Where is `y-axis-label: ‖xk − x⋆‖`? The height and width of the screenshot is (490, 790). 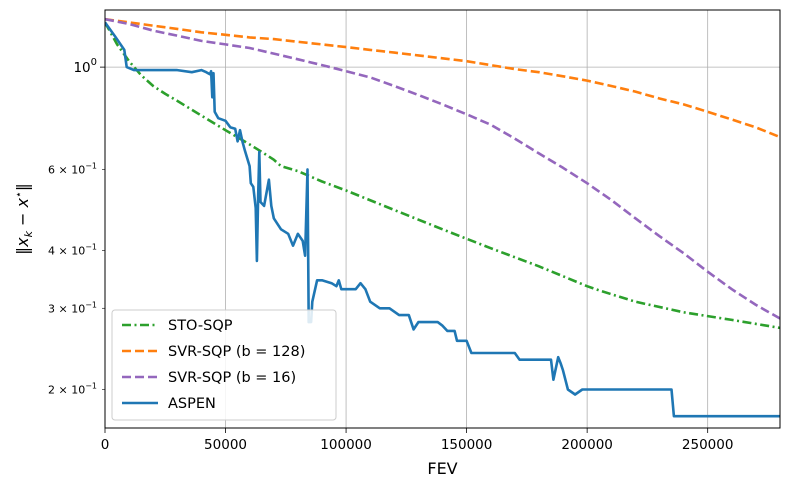
y-axis-label: ‖xk − x⋆‖ is located at coordinates (23, 219).